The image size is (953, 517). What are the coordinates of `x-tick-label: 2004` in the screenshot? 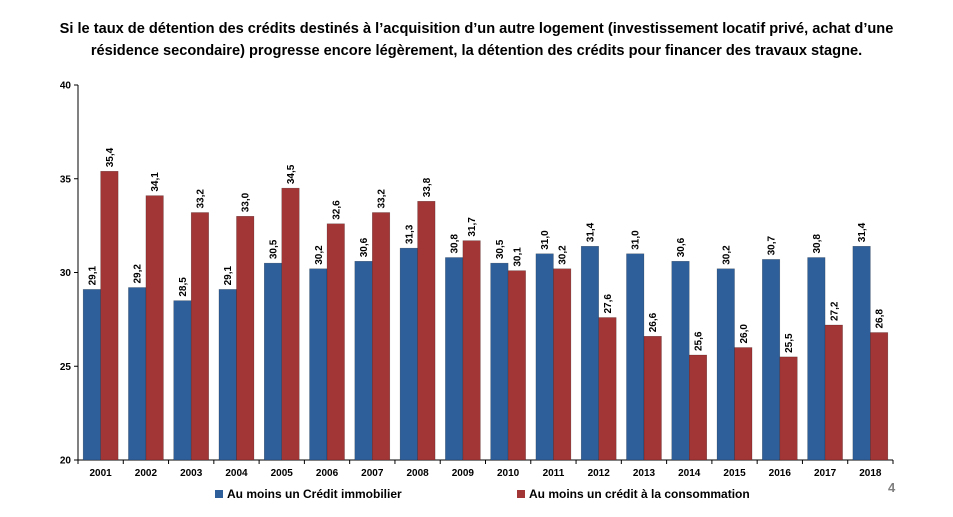 It's located at (236, 473).